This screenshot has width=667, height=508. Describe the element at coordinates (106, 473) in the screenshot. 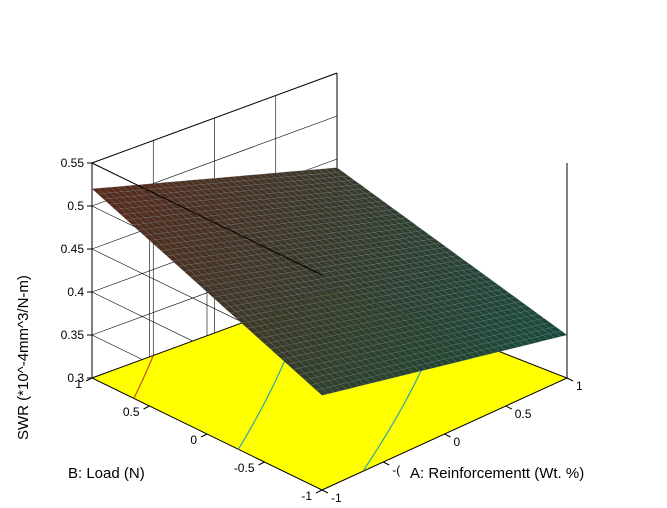

I see `y-axis-title: B: Load (N)` at that location.